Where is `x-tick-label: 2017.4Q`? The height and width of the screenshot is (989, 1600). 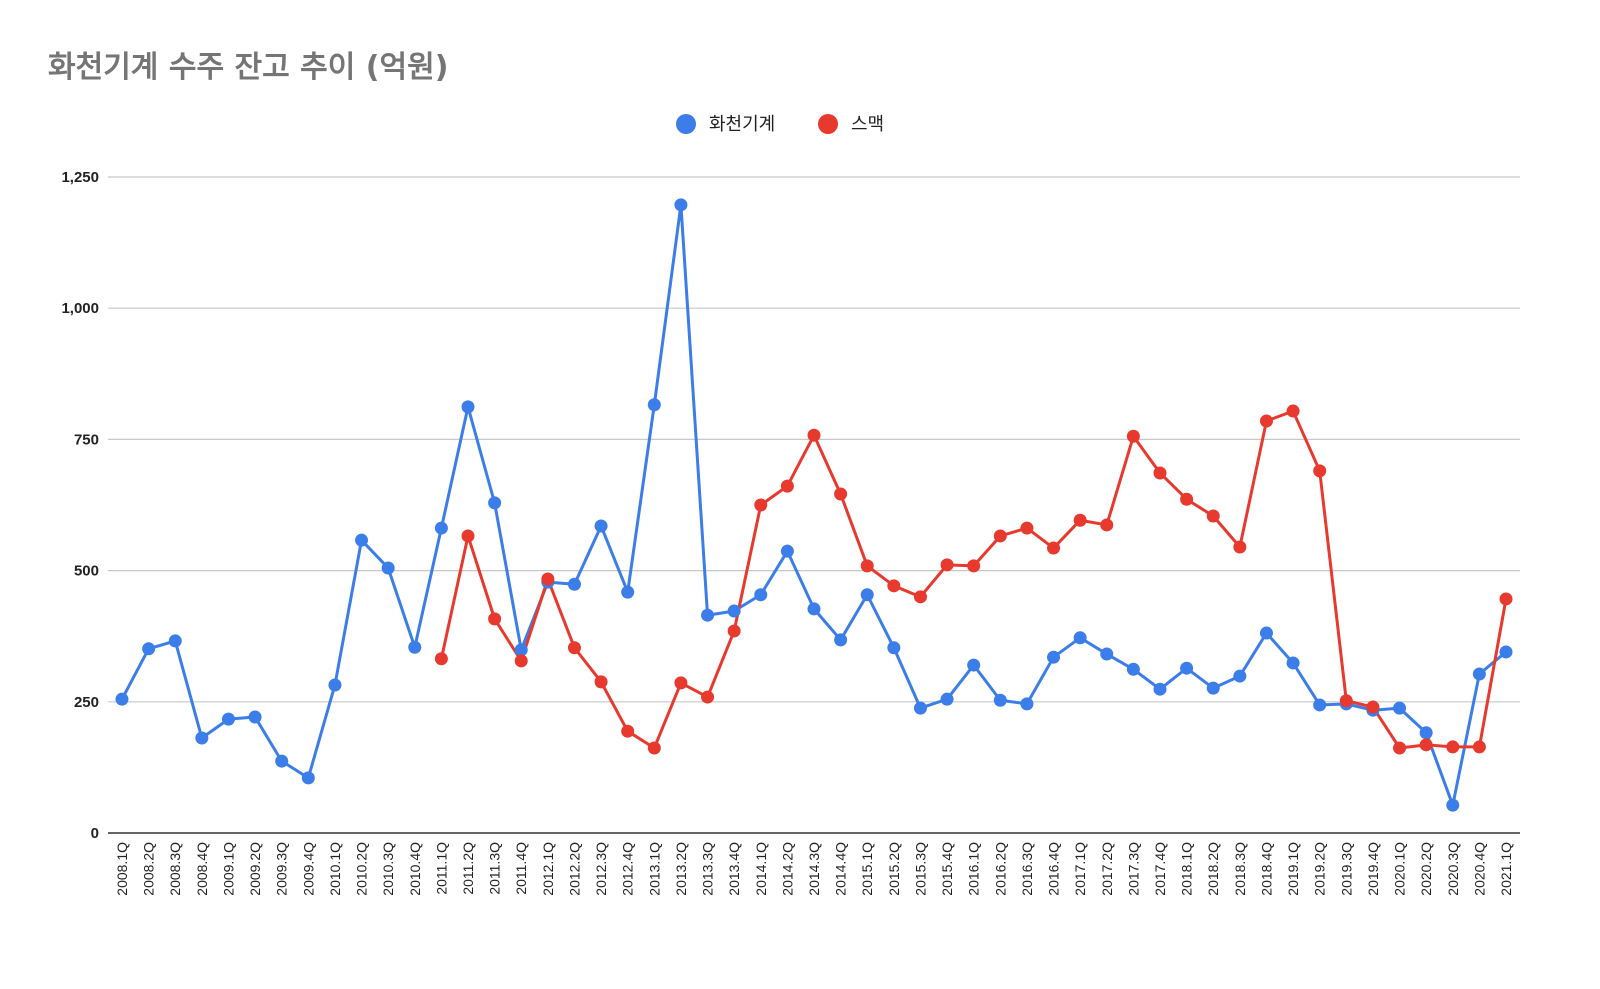
x-tick-label: 2017.4Q is located at coordinates (1160, 869).